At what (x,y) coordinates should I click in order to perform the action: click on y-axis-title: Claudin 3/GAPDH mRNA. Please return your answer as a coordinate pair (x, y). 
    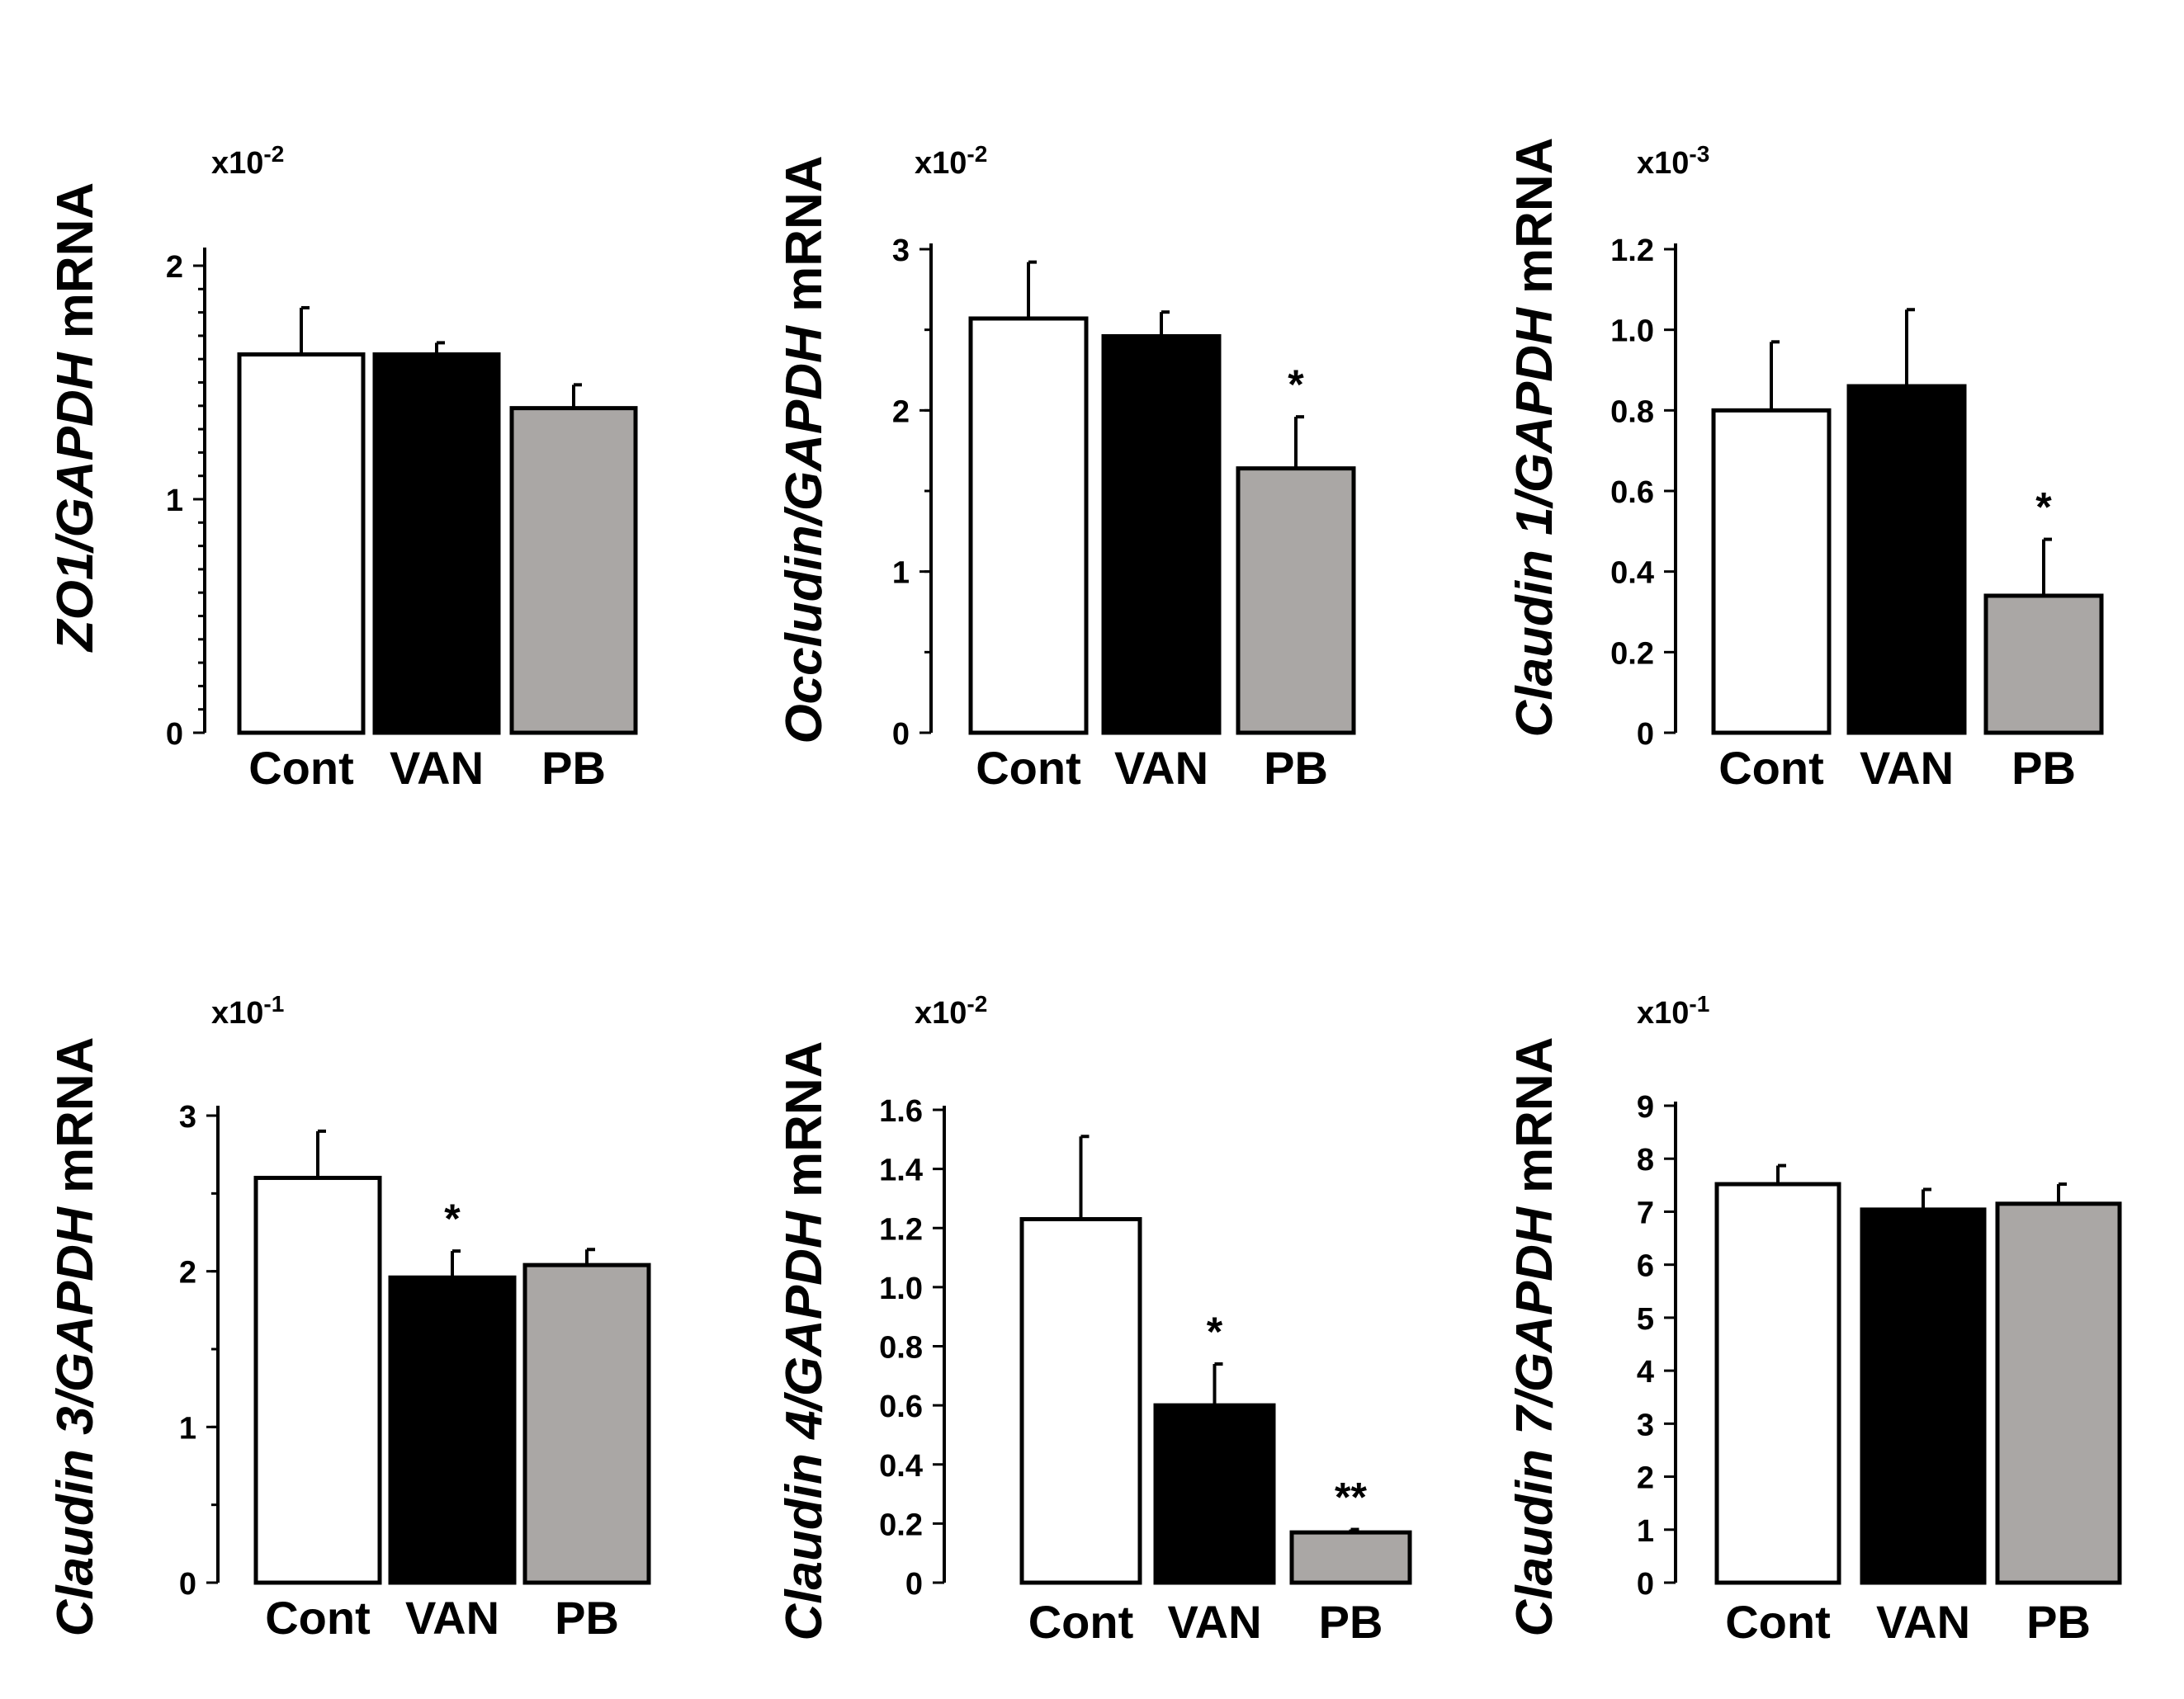
    Looking at the image, I should click on (75, 1337).